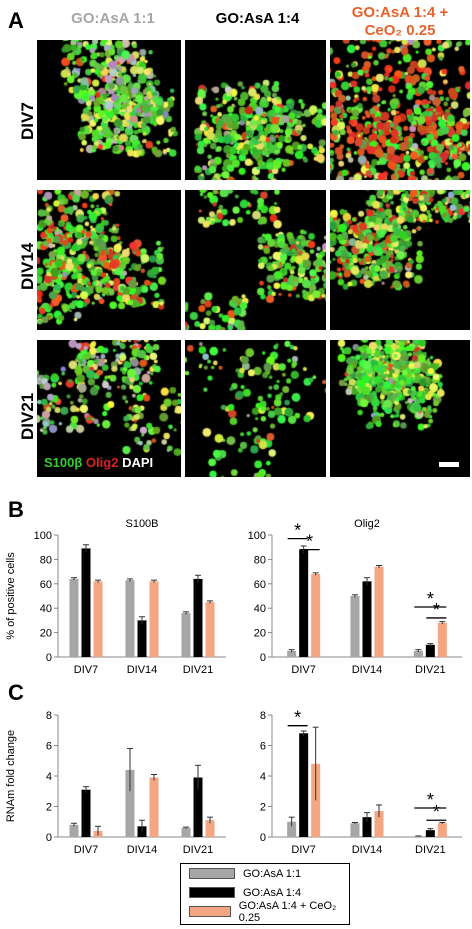  What do you see at coordinates (16, 692) in the screenshot?
I see `panel-c-letter: C` at bounding box center [16, 692].